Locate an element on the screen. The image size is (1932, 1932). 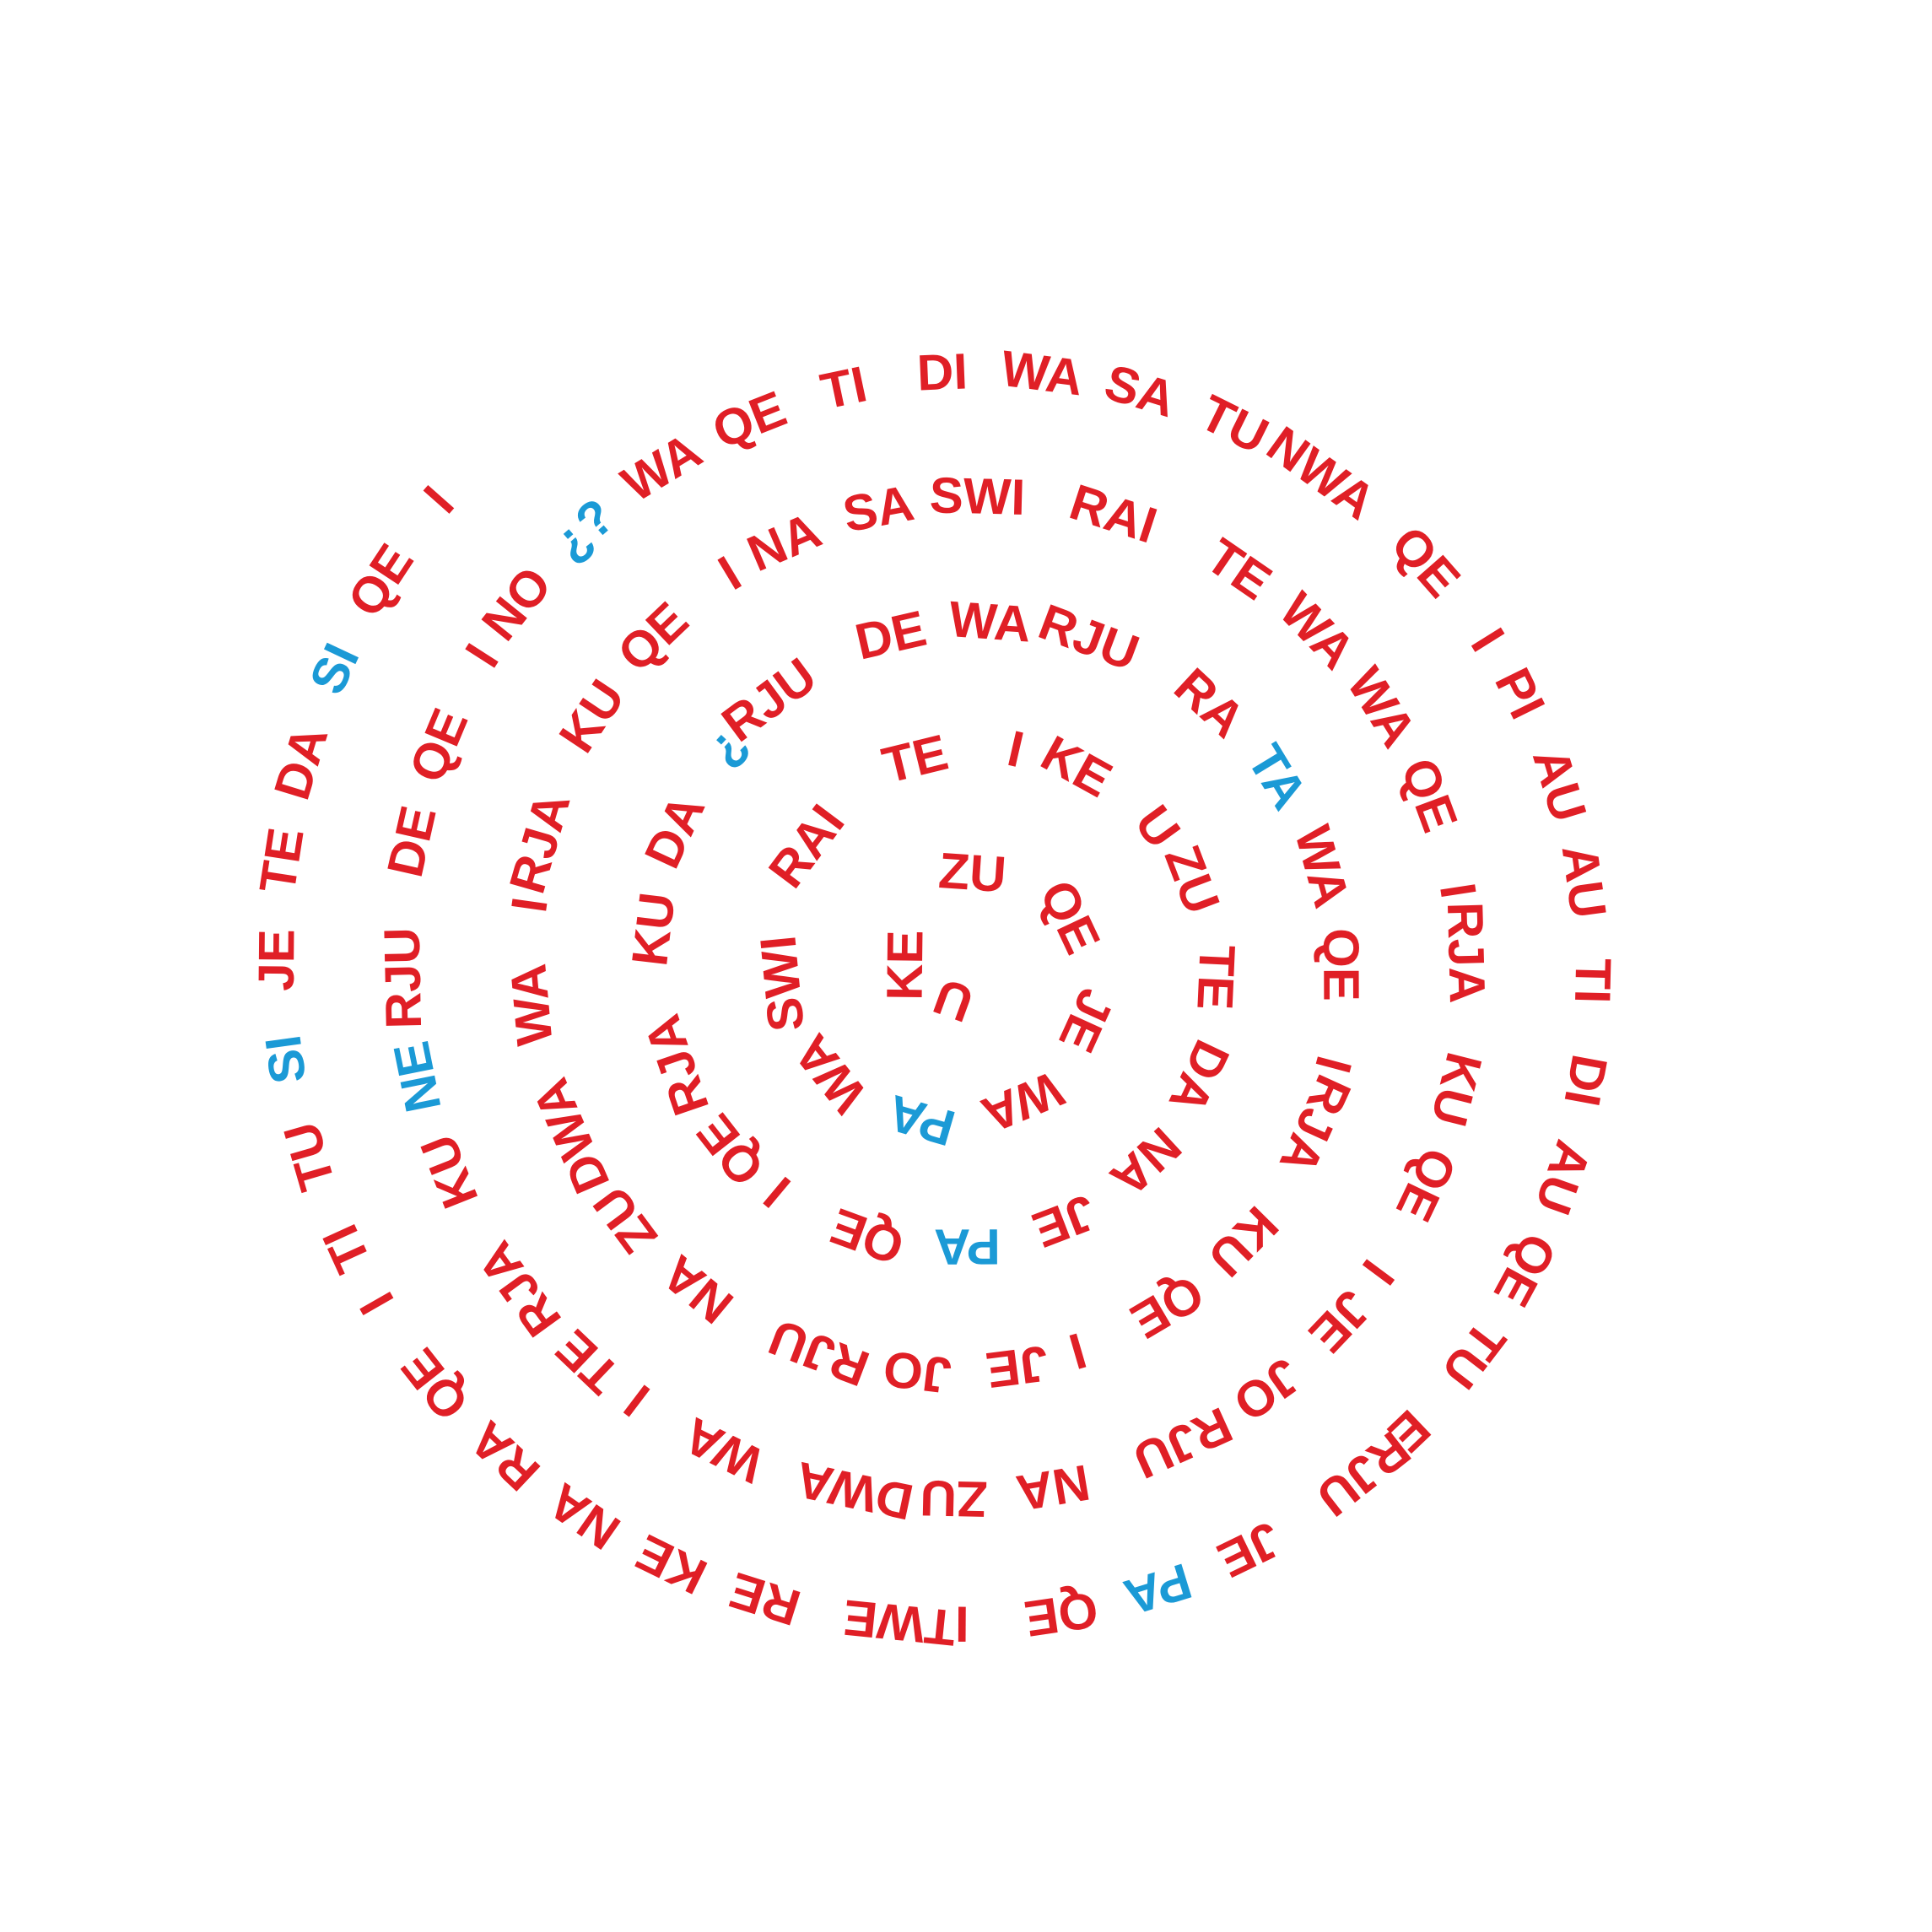
spiral-syllable: SWI is located at coordinates (977, 497).